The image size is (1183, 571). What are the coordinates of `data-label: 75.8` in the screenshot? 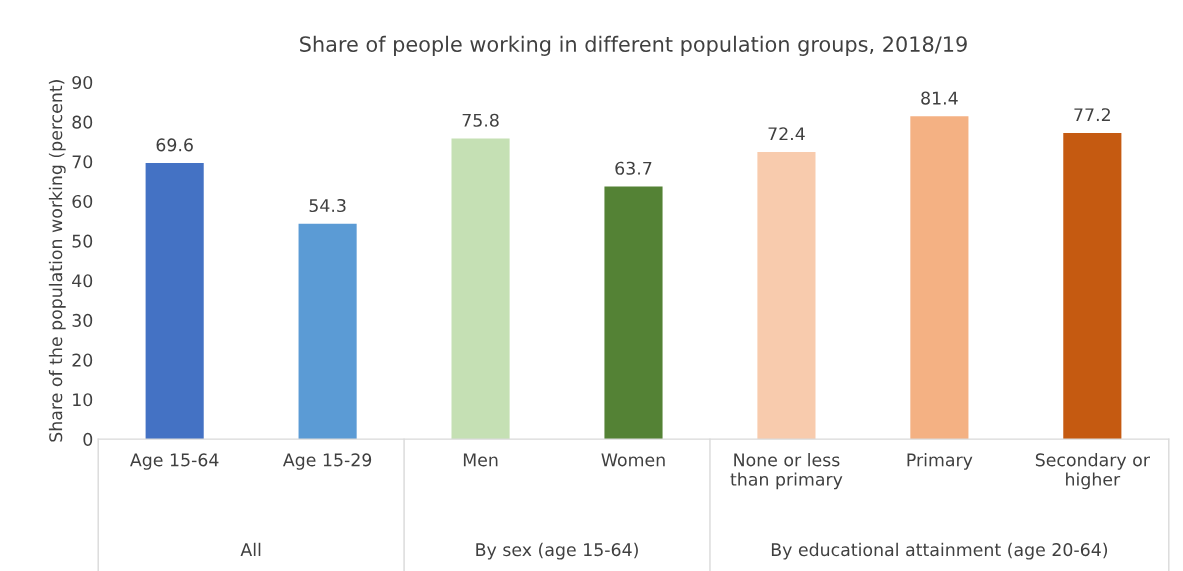 It's located at (480, 120).